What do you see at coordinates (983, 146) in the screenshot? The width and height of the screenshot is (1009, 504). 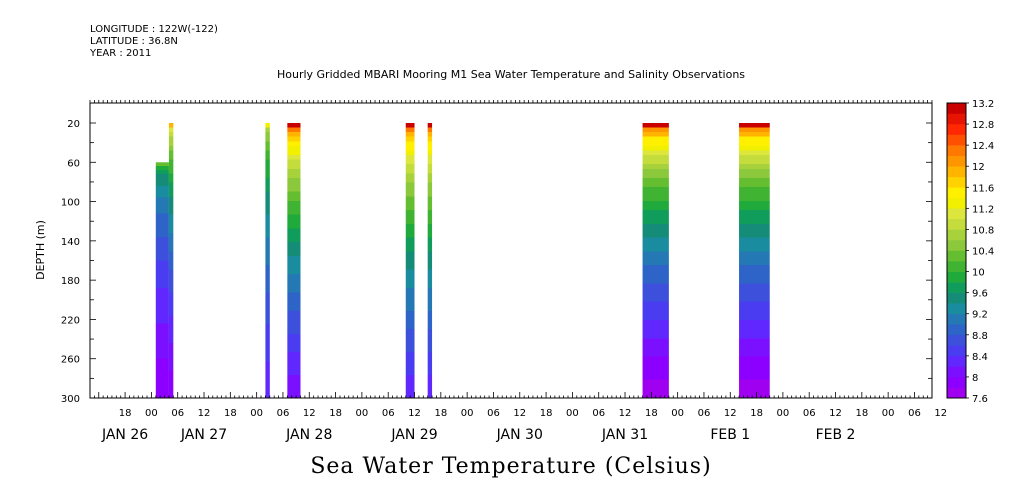 I see `colorbar-label: 12.4` at bounding box center [983, 146].